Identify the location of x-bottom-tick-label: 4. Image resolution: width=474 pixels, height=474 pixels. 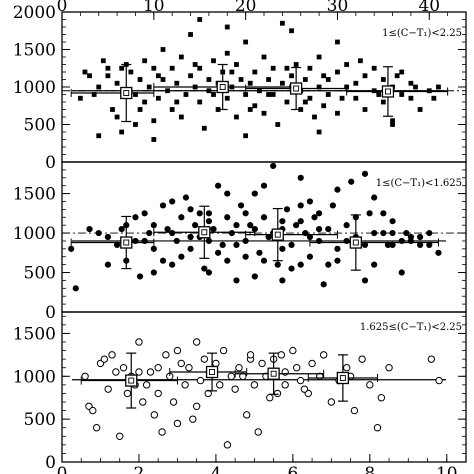
(215, 469).